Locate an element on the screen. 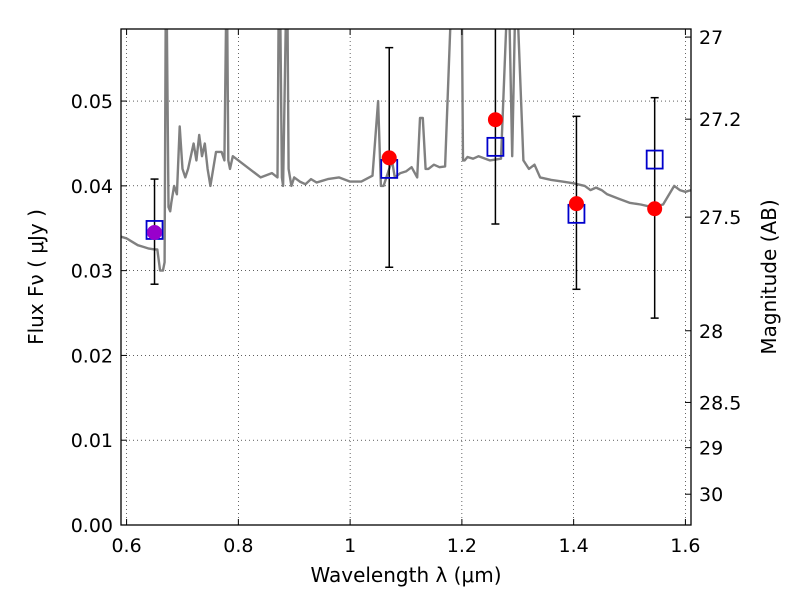 The width and height of the screenshot is (800, 600). y2-tick-label: 27.2 is located at coordinates (720, 120).